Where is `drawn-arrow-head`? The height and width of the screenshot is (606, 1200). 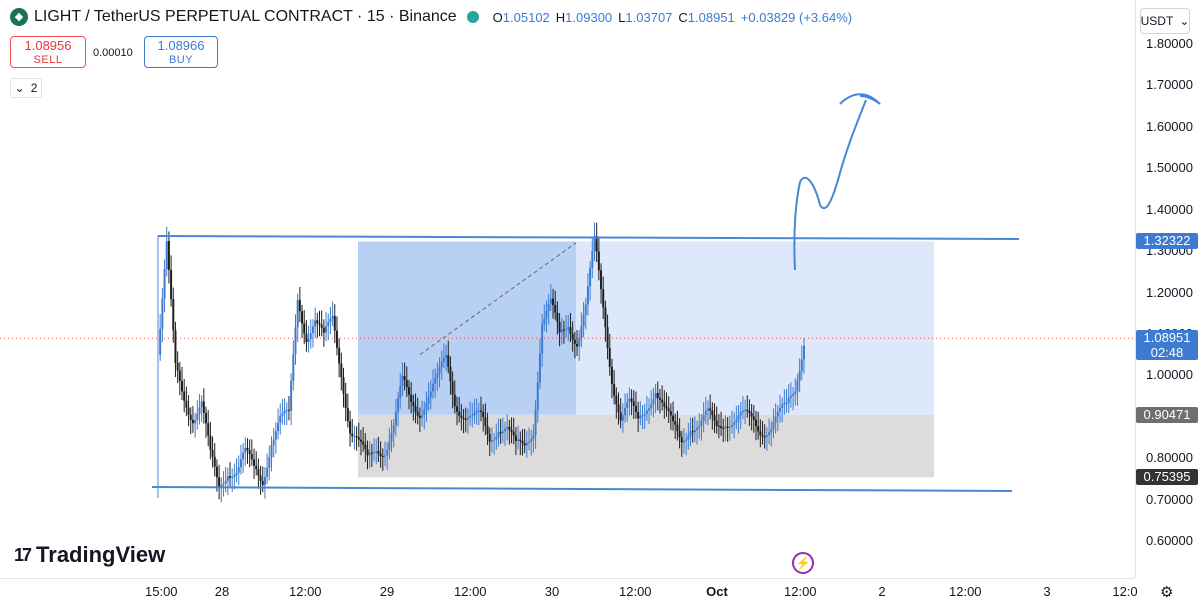
drawn-arrow-head is located at coordinates (860, 99).